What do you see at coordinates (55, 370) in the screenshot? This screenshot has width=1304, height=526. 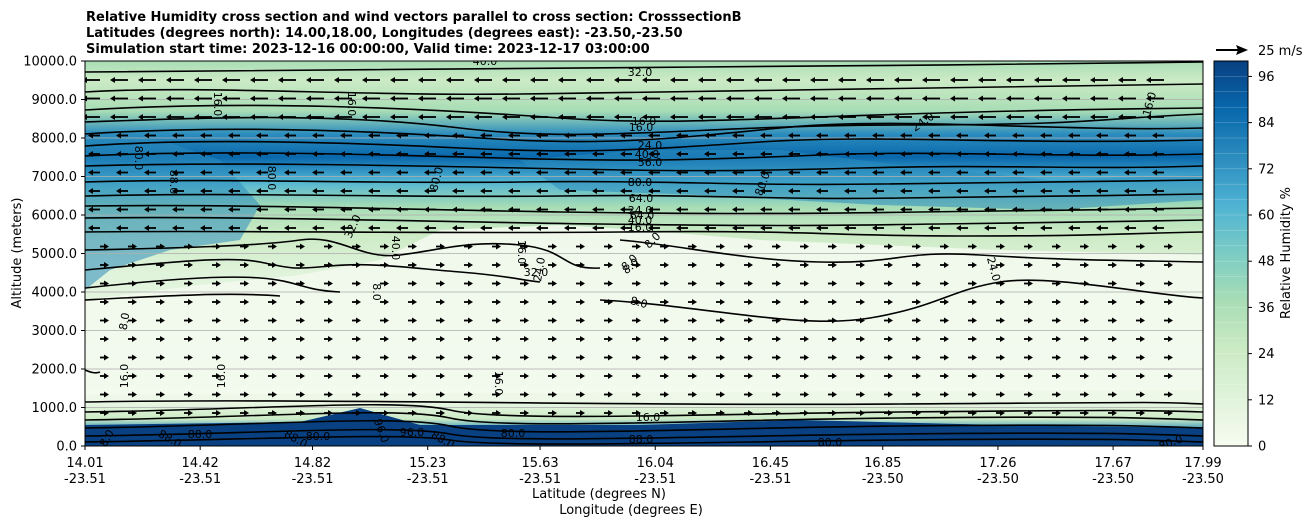 I see `y-tick-label: 2000.0` at bounding box center [55, 370].